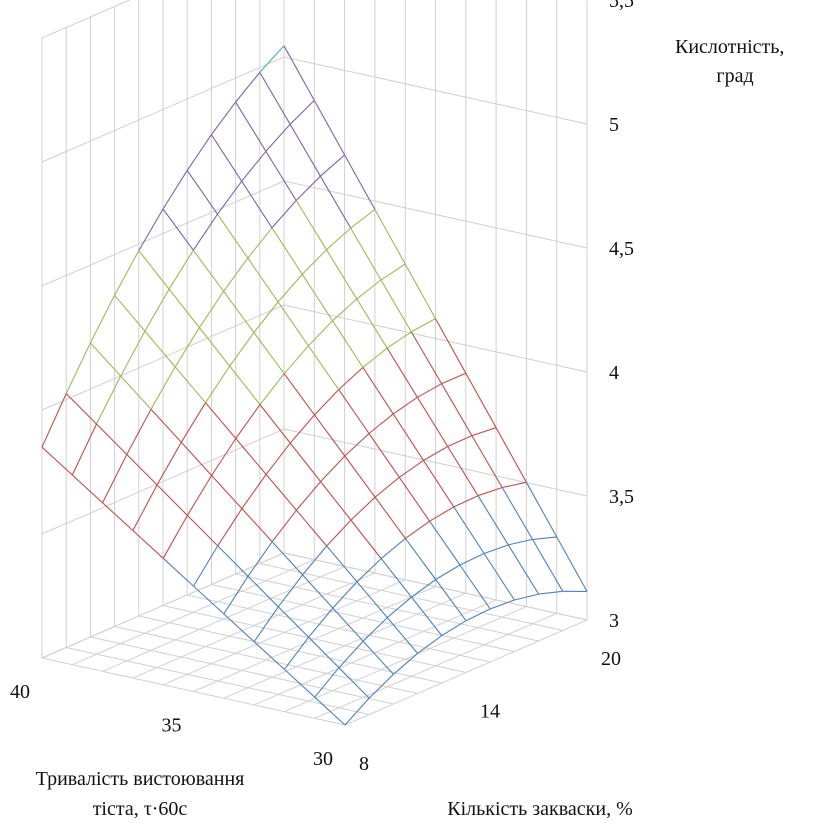 This screenshot has width=813, height=834. What do you see at coordinates (621, 249) in the screenshot?
I see `z-tick-label: 4,5` at bounding box center [621, 249].